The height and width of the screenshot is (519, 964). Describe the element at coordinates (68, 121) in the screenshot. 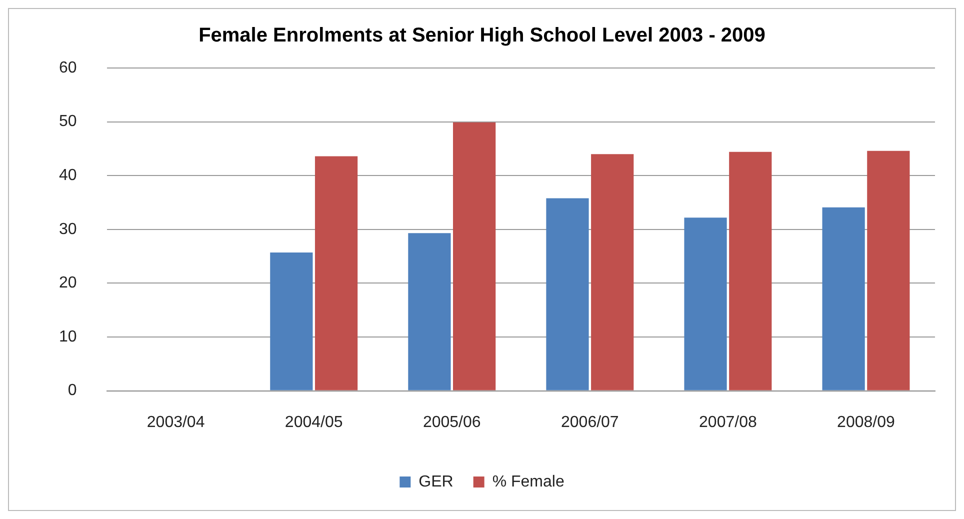

I see `y-tick-label: 50` at that location.